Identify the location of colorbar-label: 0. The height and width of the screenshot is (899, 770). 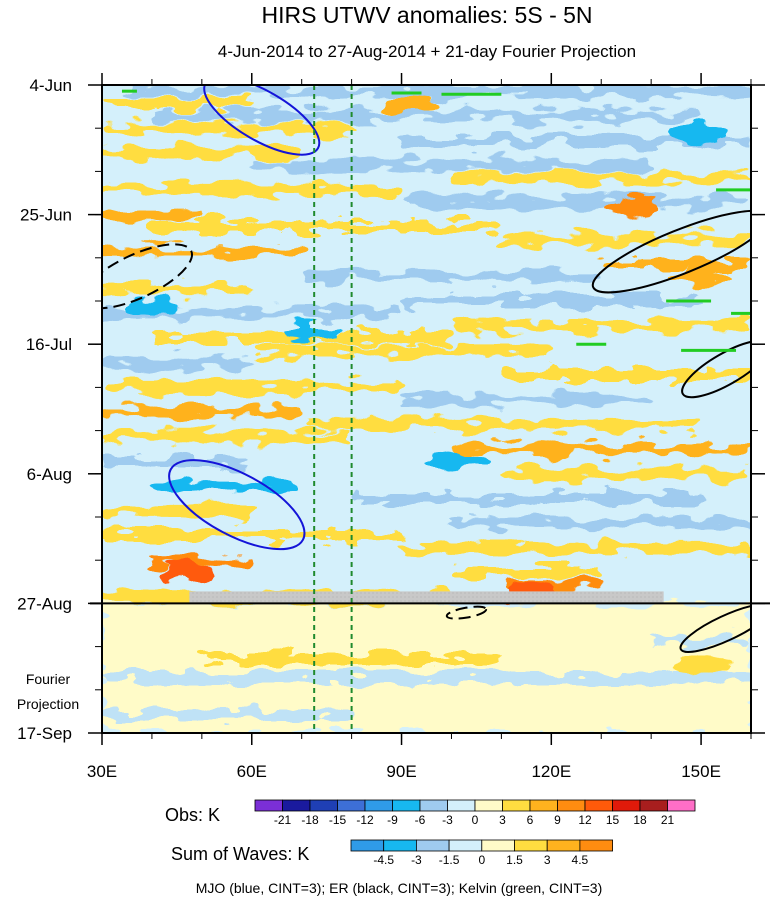
(481, 860).